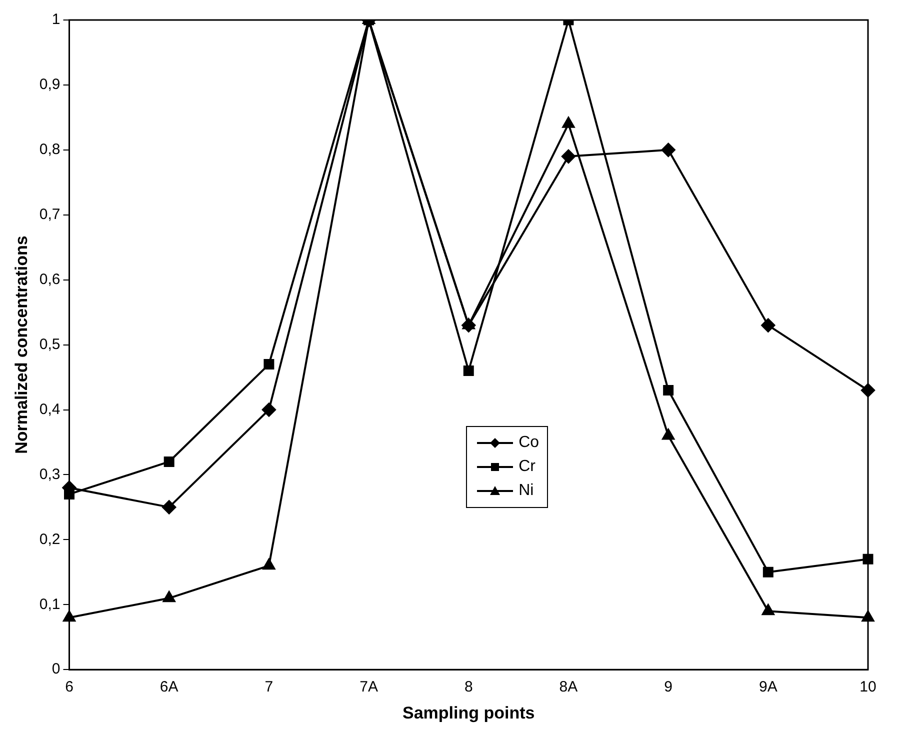 The image size is (900, 740). What do you see at coordinates (169, 687) in the screenshot?
I see `x-tick-label: 6A` at bounding box center [169, 687].